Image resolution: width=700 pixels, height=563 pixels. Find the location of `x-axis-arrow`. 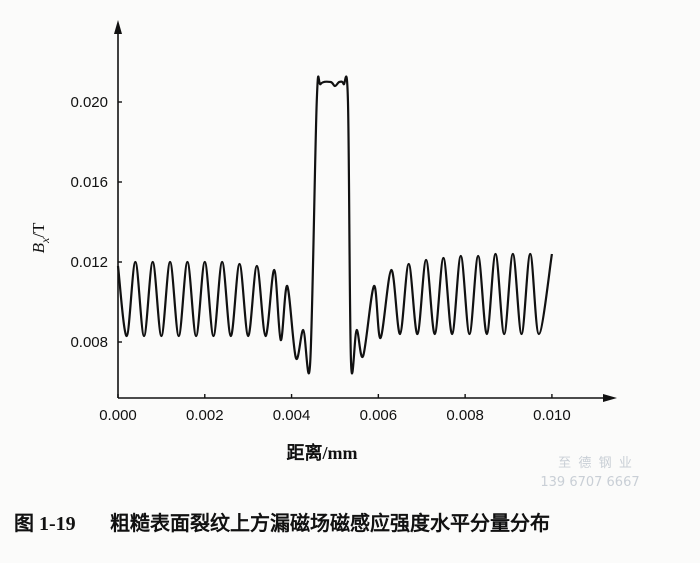

x-axis-arrow is located at coordinates (610, 398).